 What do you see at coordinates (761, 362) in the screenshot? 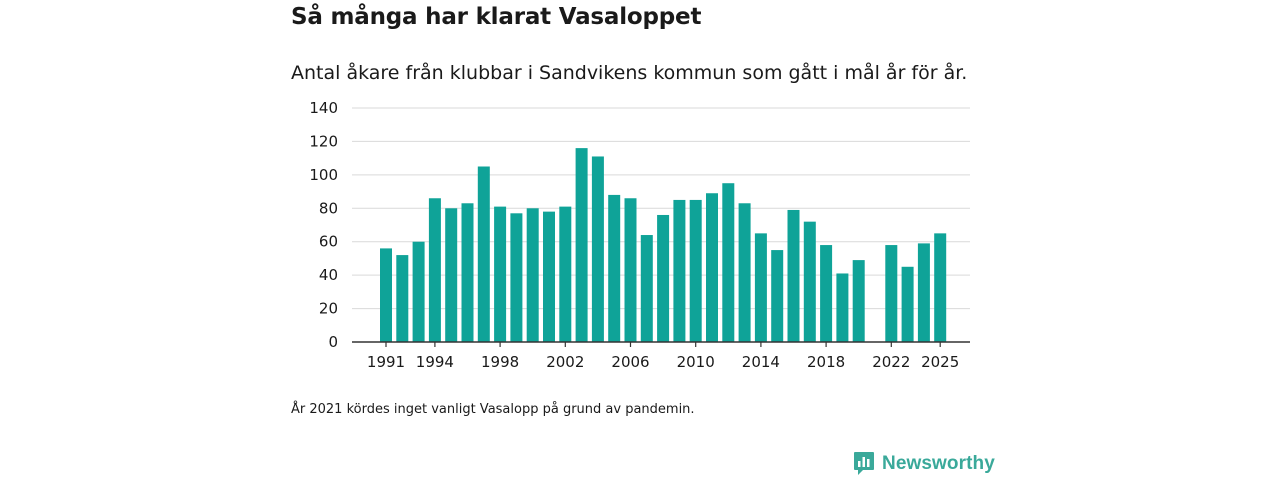
I see `x-tick-label: 2014` at bounding box center [761, 362].